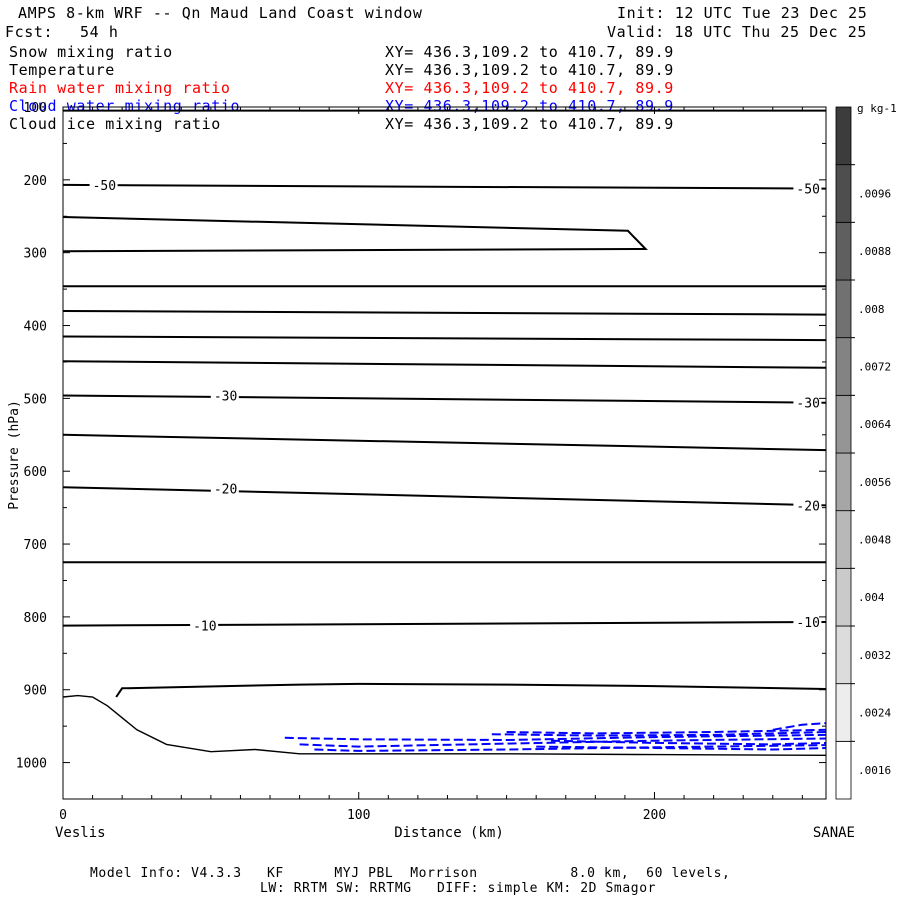 This screenshot has height=900, width=900. What do you see at coordinates (654, 815) in the screenshot?
I see `x-tick-label: 200` at bounding box center [654, 815].